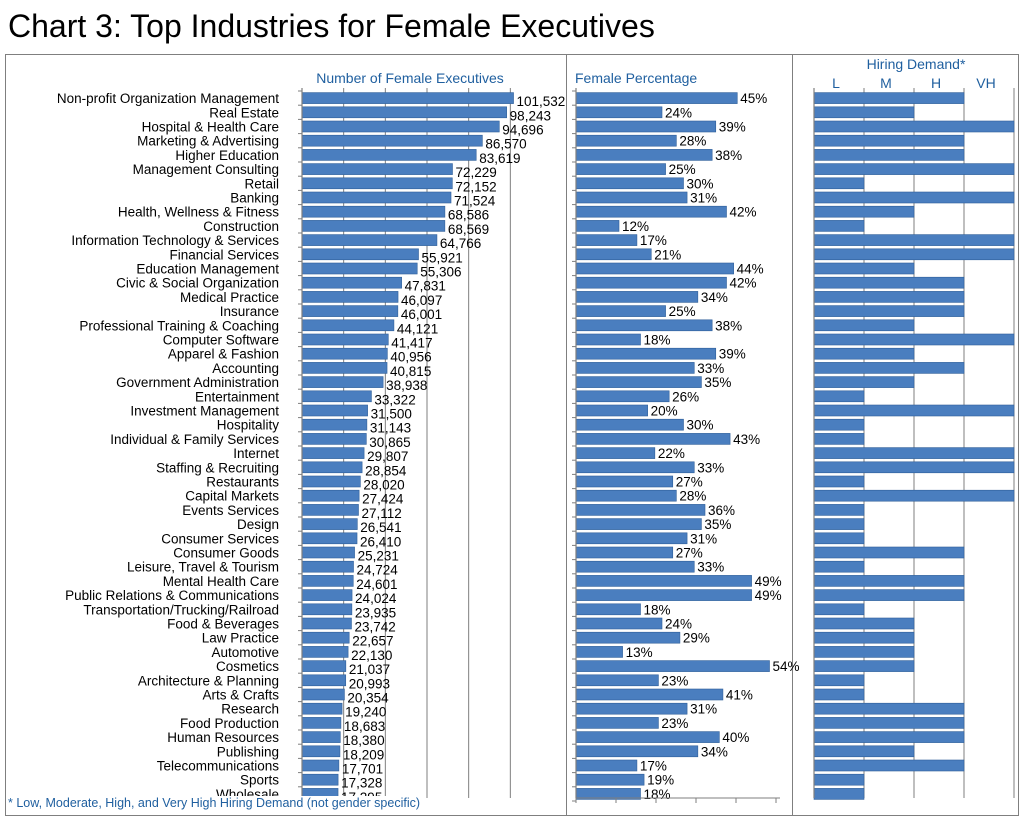 The height and width of the screenshot is (824, 1024). Describe the element at coordinates (768, 595) in the screenshot. I see `value-label-percentage: 49%` at that location.